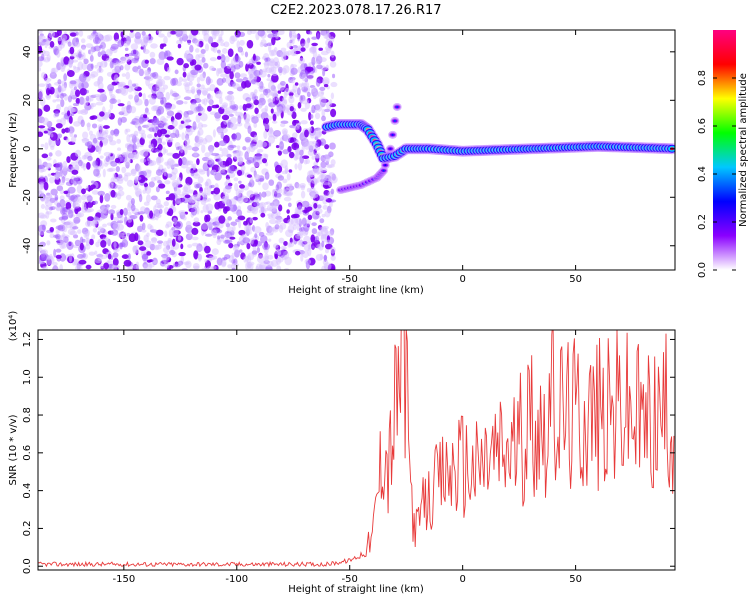 This screenshot has width=750, height=600. What do you see at coordinates (385, 165) in the screenshot?
I see `trace-core` at bounding box center [385, 165].